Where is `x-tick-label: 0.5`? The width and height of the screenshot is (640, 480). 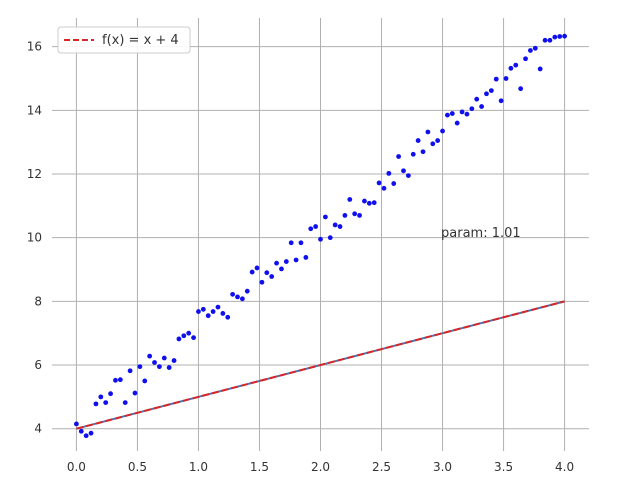
x-tick-label: 0.5 is located at coordinates (137, 467).